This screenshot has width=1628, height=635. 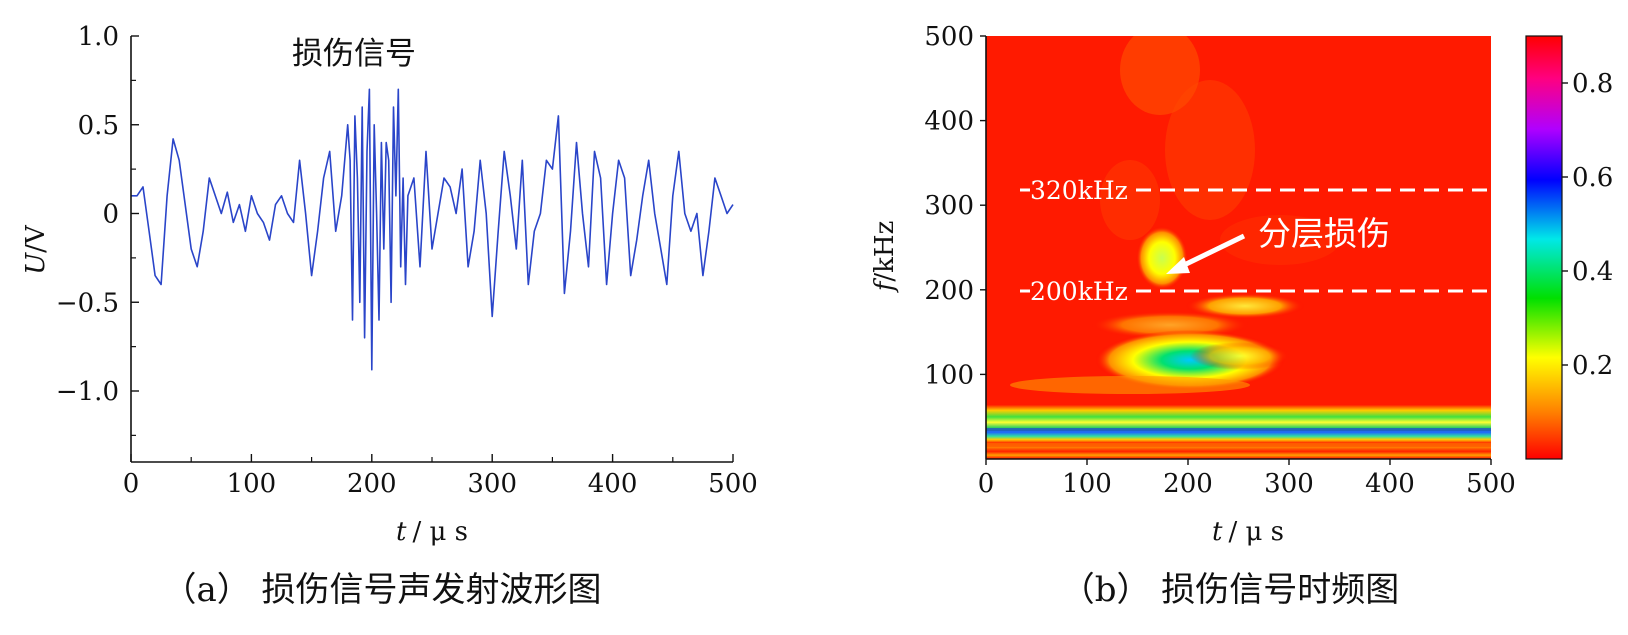 What do you see at coordinates (1491, 484) in the screenshot?
I see `x-tick-label-b: 500` at bounding box center [1491, 484].